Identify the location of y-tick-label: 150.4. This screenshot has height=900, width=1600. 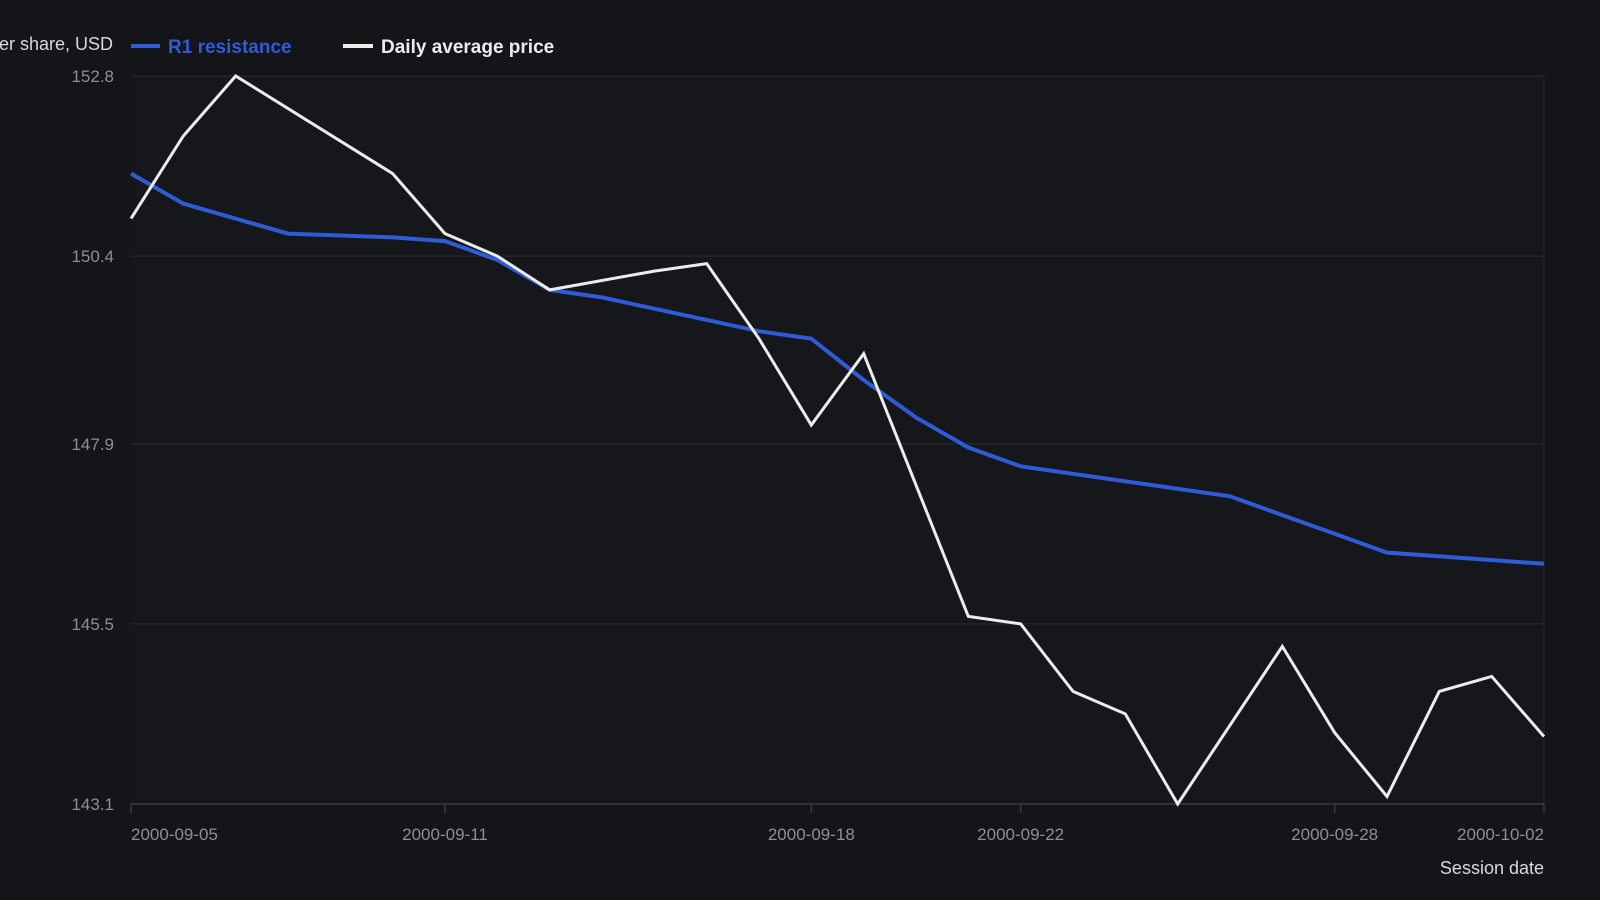
(92, 256).